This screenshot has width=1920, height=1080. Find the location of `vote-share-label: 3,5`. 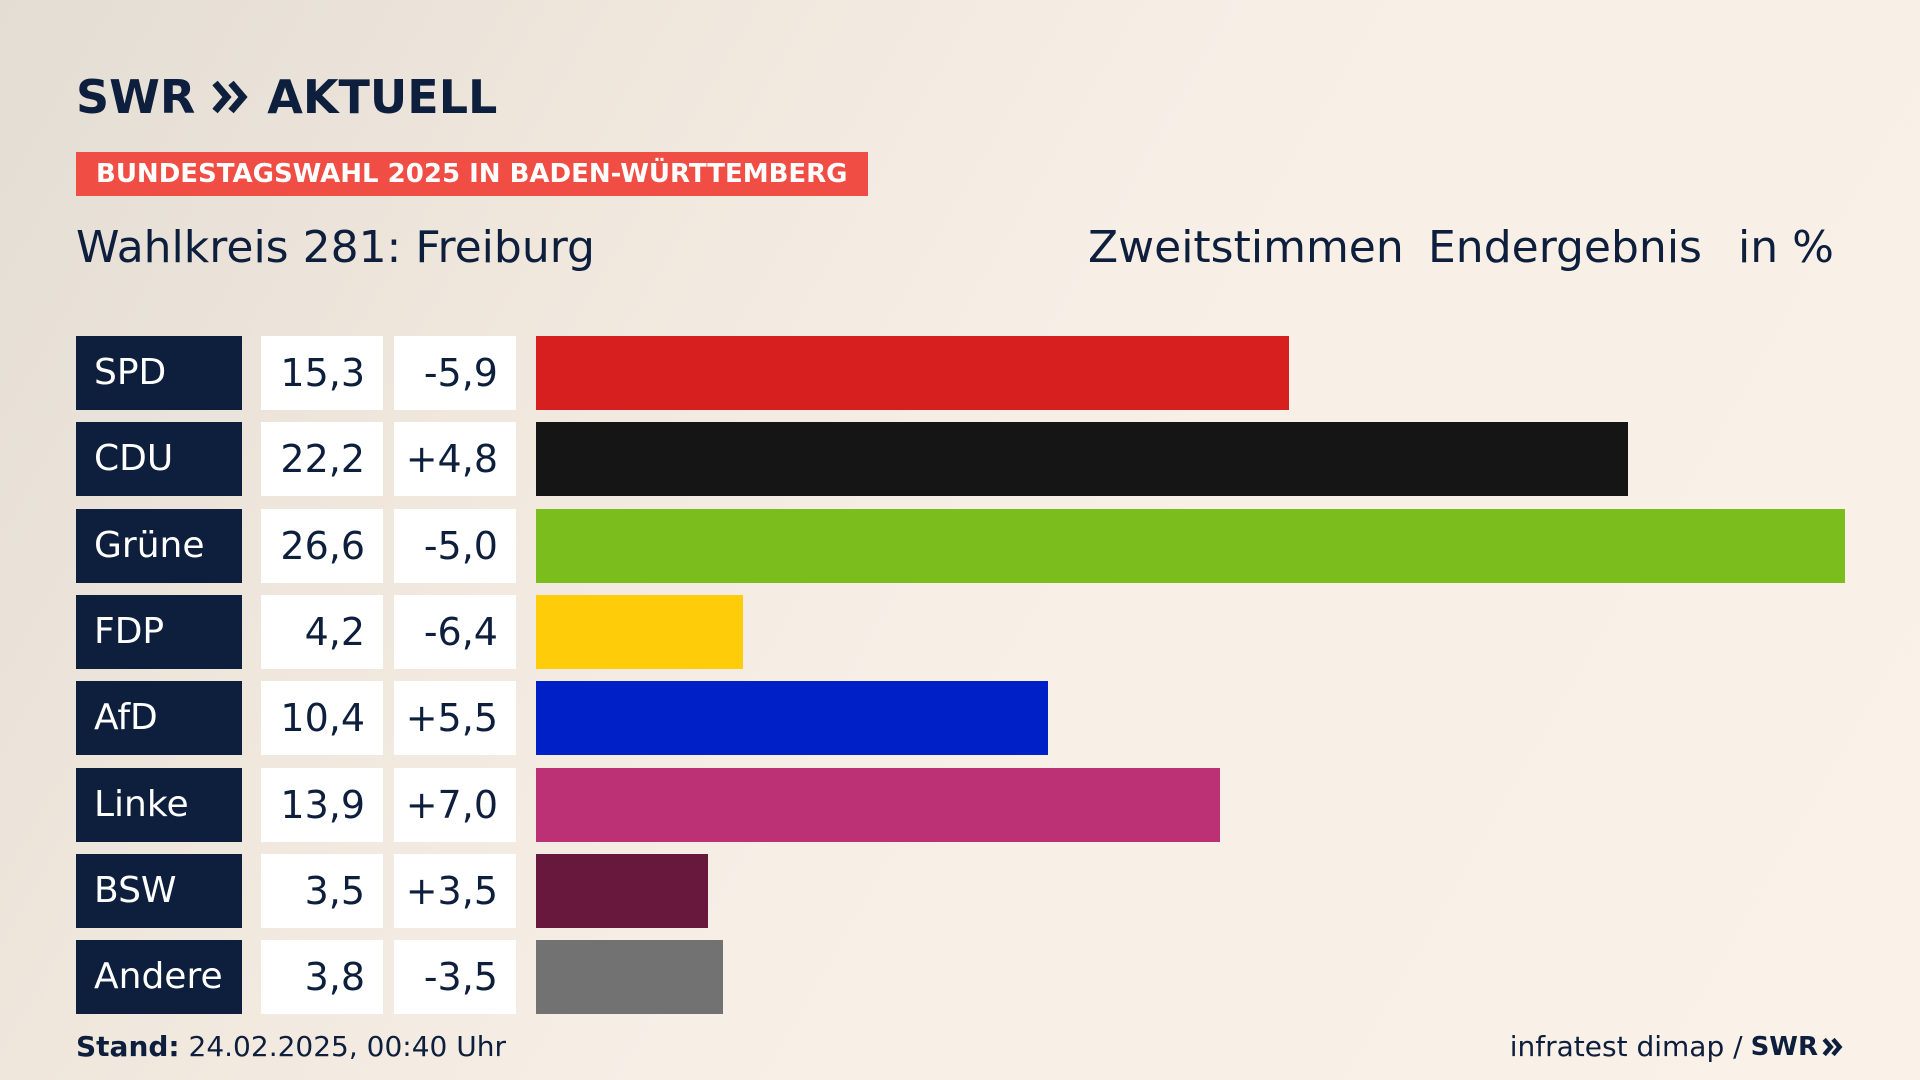

vote-share-label: 3,5 is located at coordinates (322, 890).